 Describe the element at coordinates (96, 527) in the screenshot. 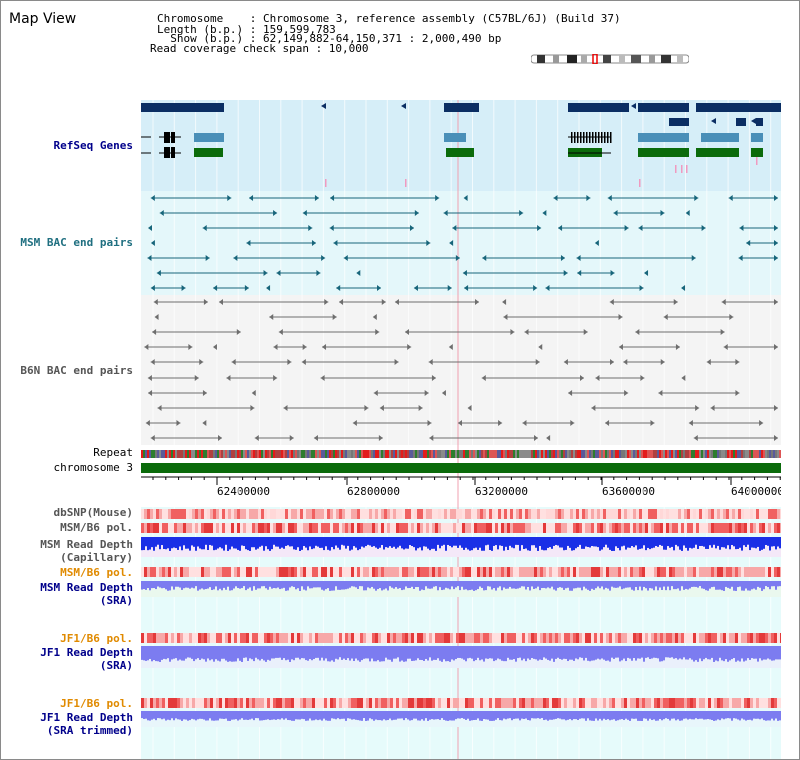

I see `track-label-msm-b6-pol: MSM/B6 pol.` at that location.